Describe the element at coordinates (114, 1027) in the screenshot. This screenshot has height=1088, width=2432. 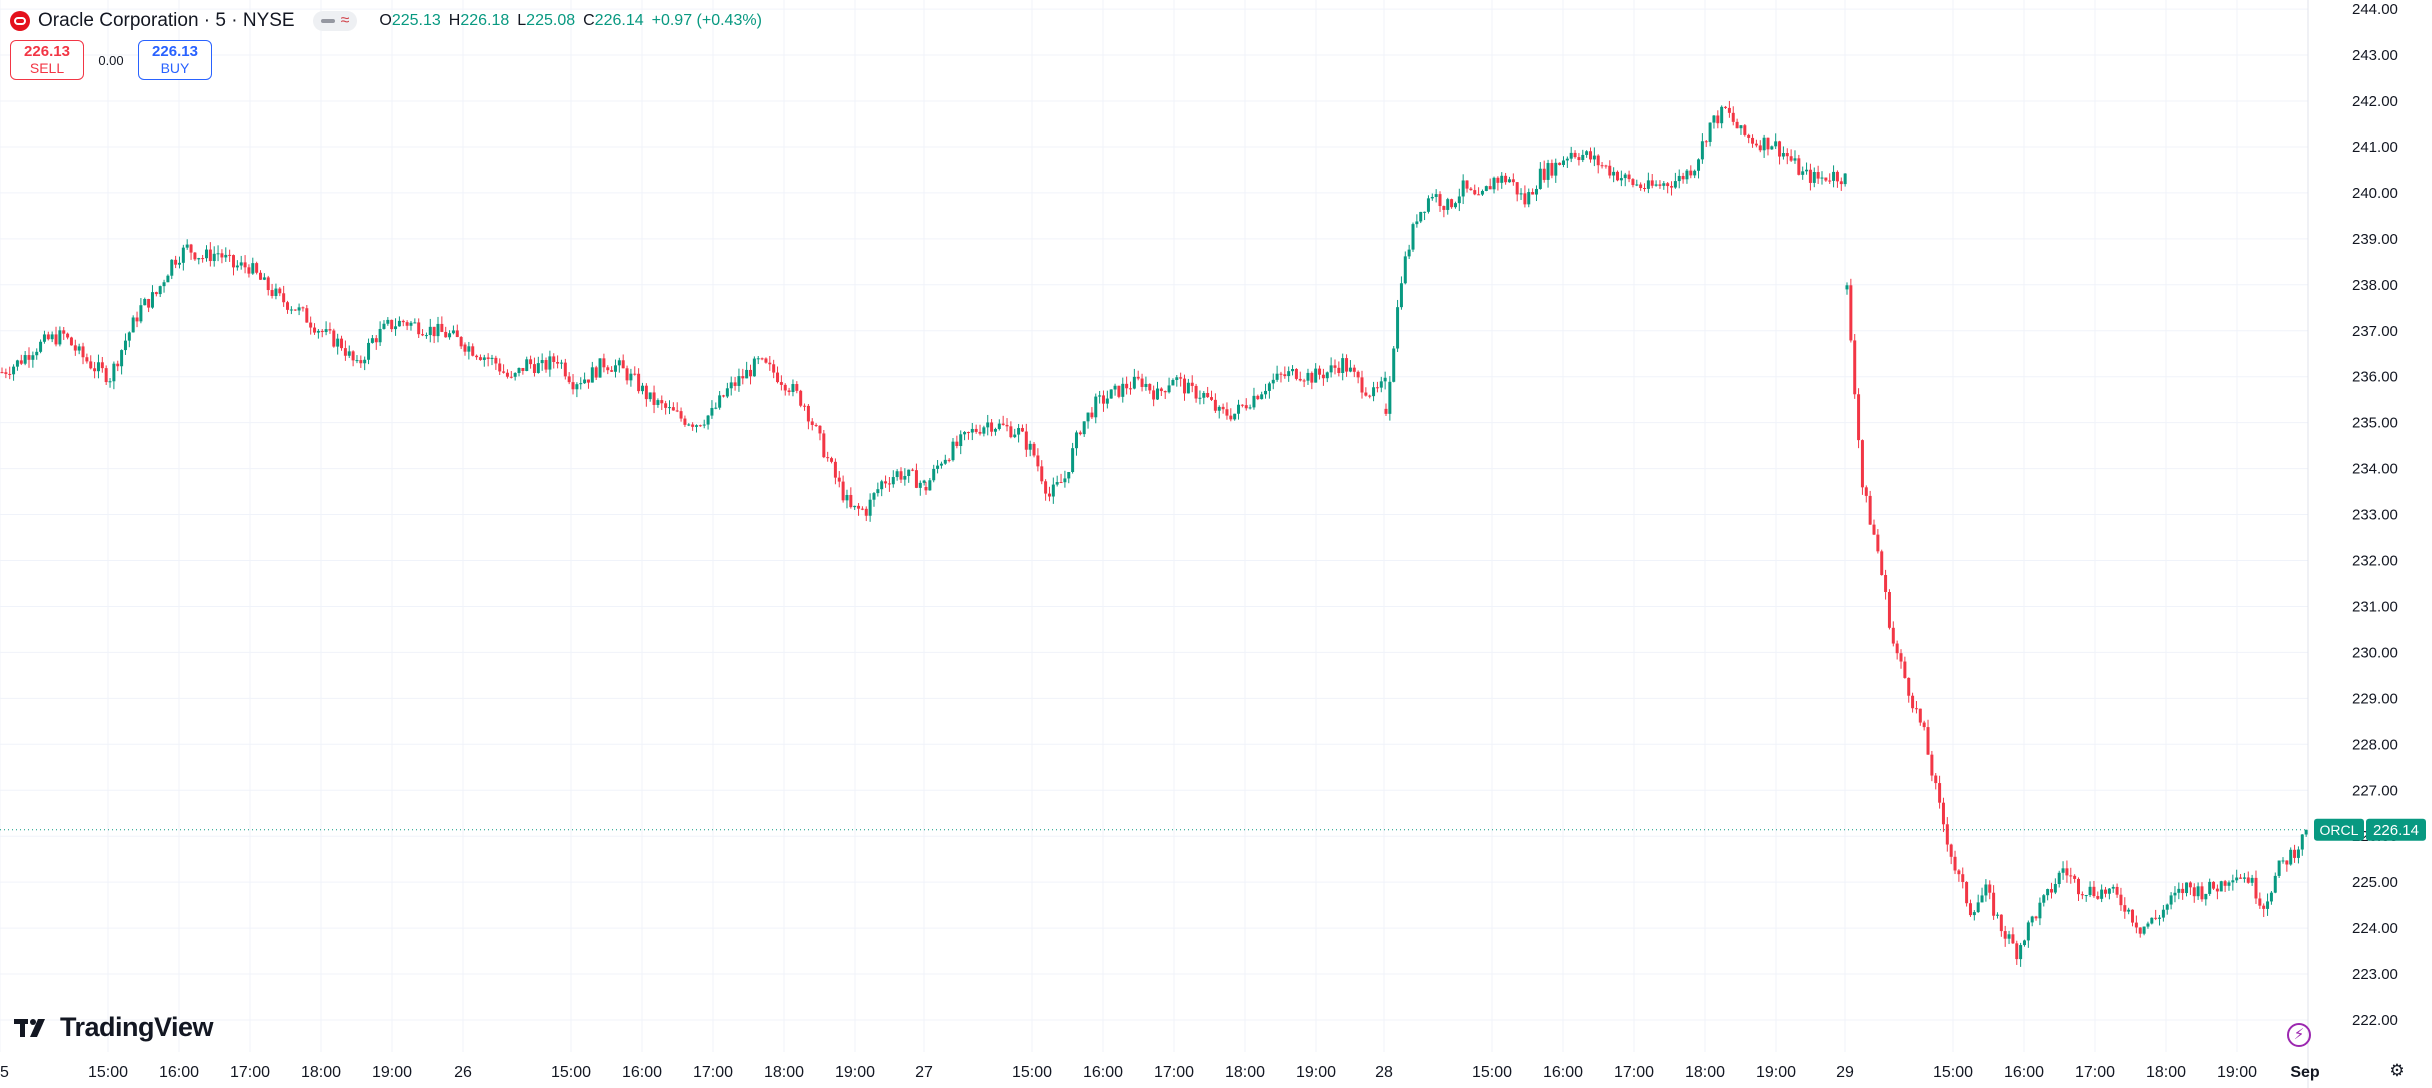
I see `tradingview-watermark: TradingView` at that location.